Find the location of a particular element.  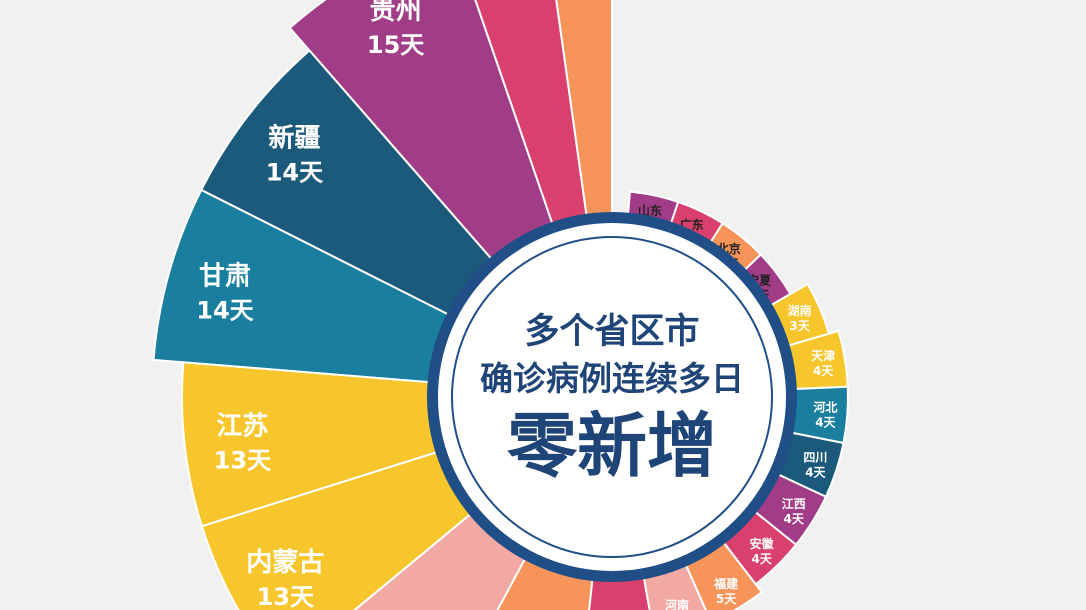

slice-label-value: 15天 is located at coordinates (395, 45).